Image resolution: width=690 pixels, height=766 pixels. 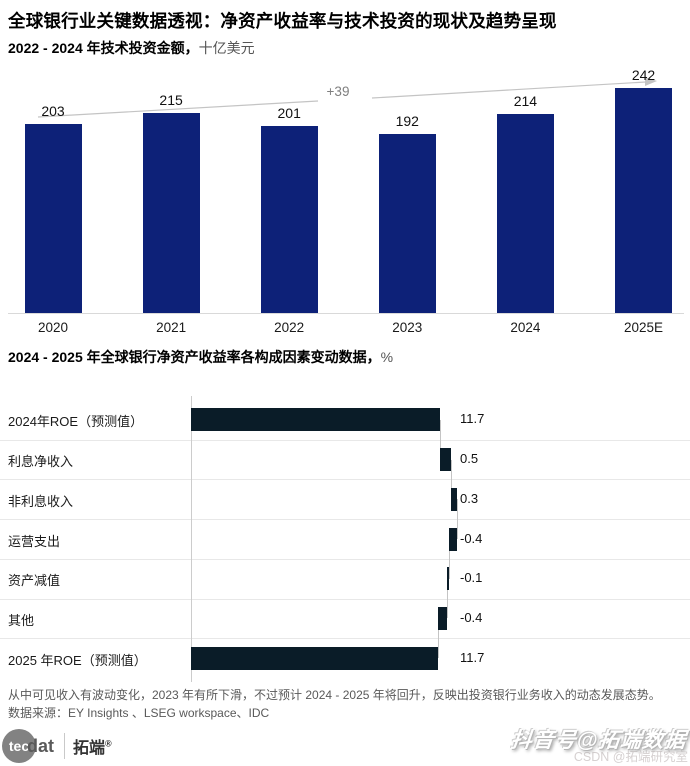 What do you see at coordinates (92, 747) in the screenshot?
I see `tecdat-logo-cn: 拓端®` at bounding box center [92, 747].